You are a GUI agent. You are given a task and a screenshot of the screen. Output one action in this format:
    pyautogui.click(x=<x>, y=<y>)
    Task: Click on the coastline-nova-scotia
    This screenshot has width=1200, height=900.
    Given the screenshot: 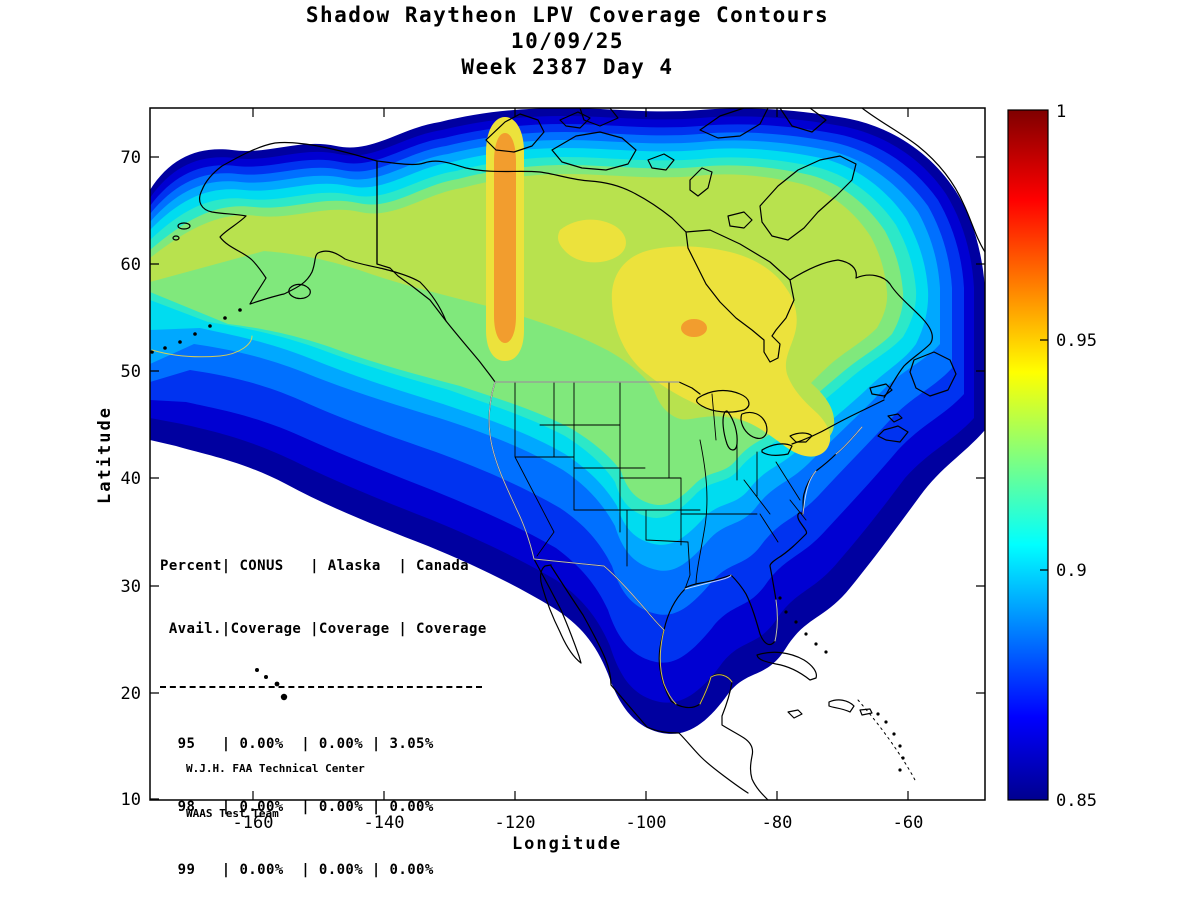 What is the action you would take?
    pyautogui.click(x=893, y=434)
    